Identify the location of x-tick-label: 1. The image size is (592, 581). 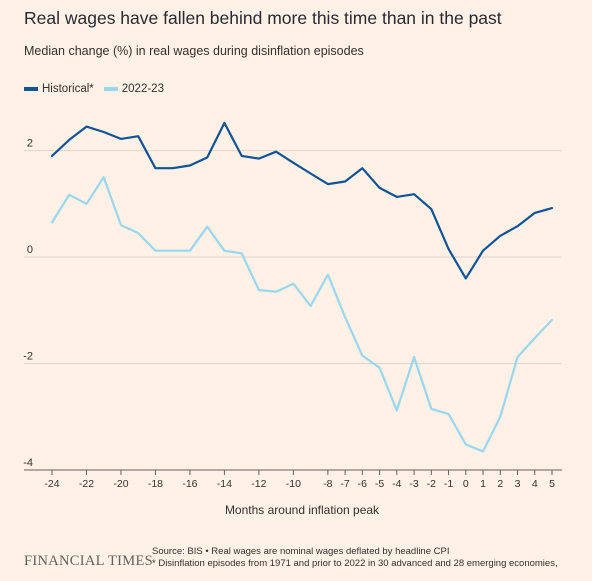
(483, 484).